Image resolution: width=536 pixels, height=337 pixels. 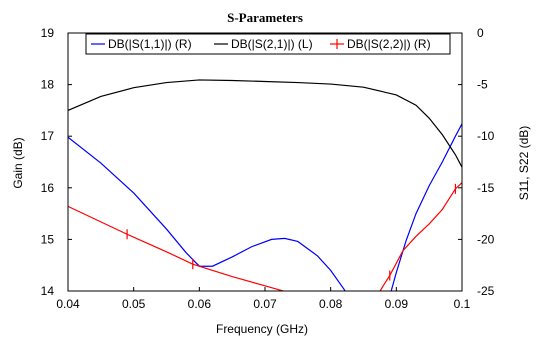 I want to click on y-left-tick-label: 18, so click(x=48, y=85).